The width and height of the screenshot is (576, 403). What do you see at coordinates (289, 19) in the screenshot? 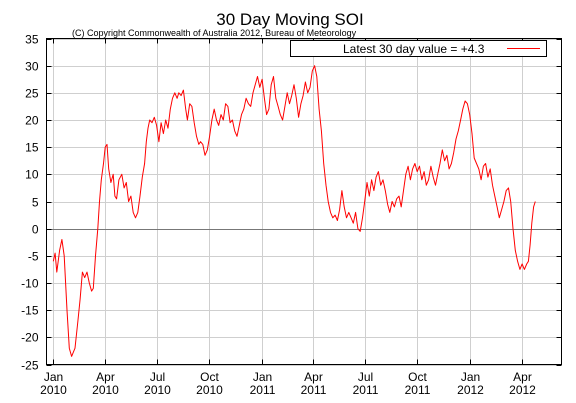
I see `chart-title: 30 Day Moving SOI` at bounding box center [289, 19].